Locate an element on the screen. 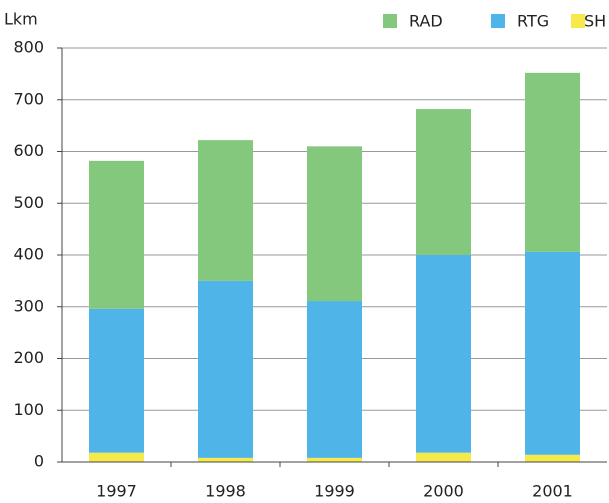 Image resolution: width=609 pixels, height=503 pixels. y-tick-label: 800 is located at coordinates (28, 47).